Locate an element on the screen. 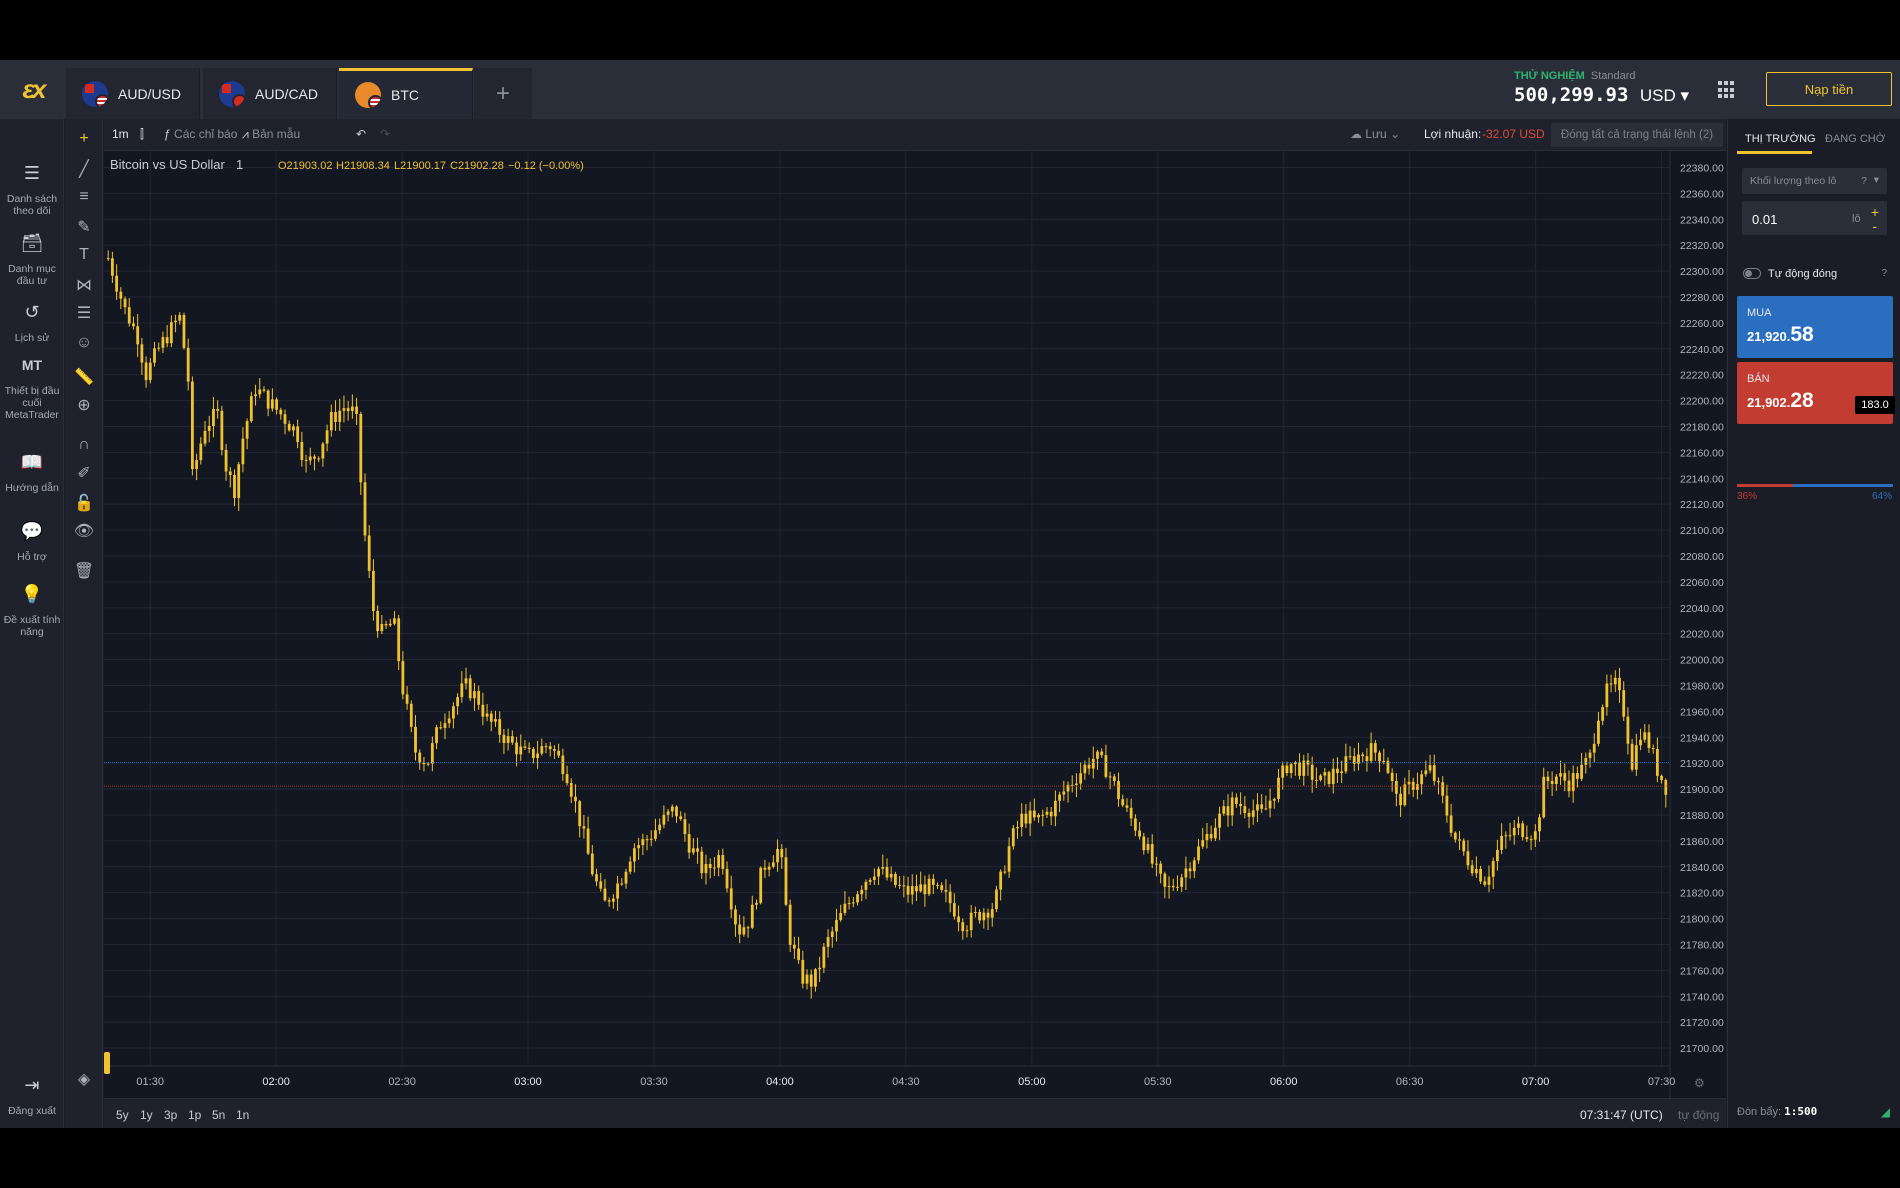 This screenshot has height=1188, width=1900. range-button-1p: 1p is located at coordinates (195, 1115).